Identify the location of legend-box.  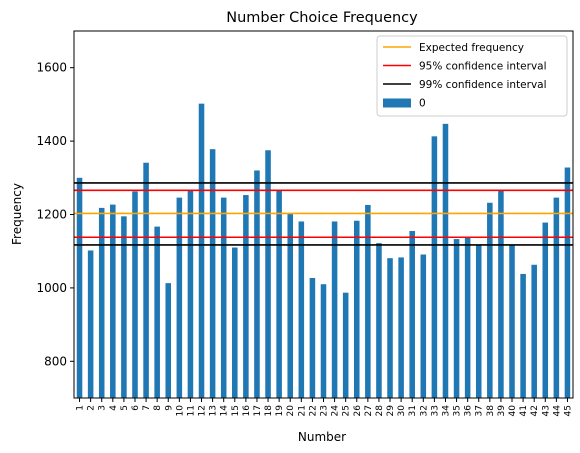
(472, 76).